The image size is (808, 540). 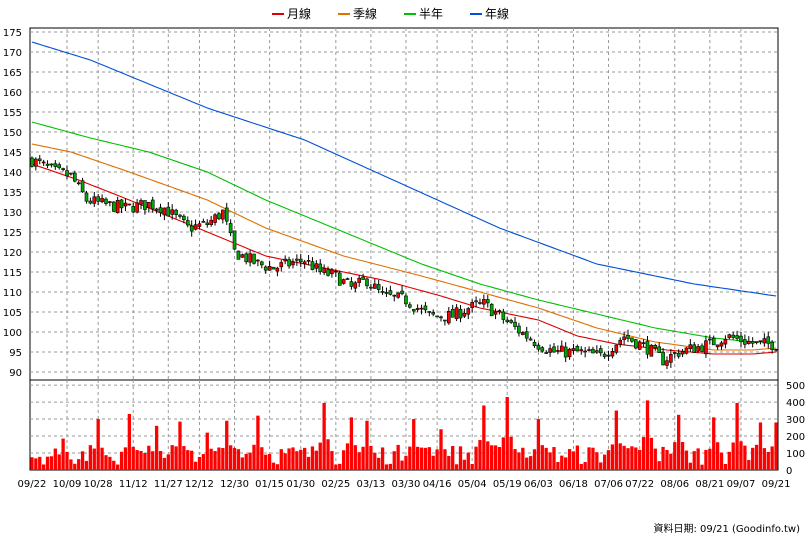 I want to click on x-tick-label: 05/04, so click(x=472, y=484).